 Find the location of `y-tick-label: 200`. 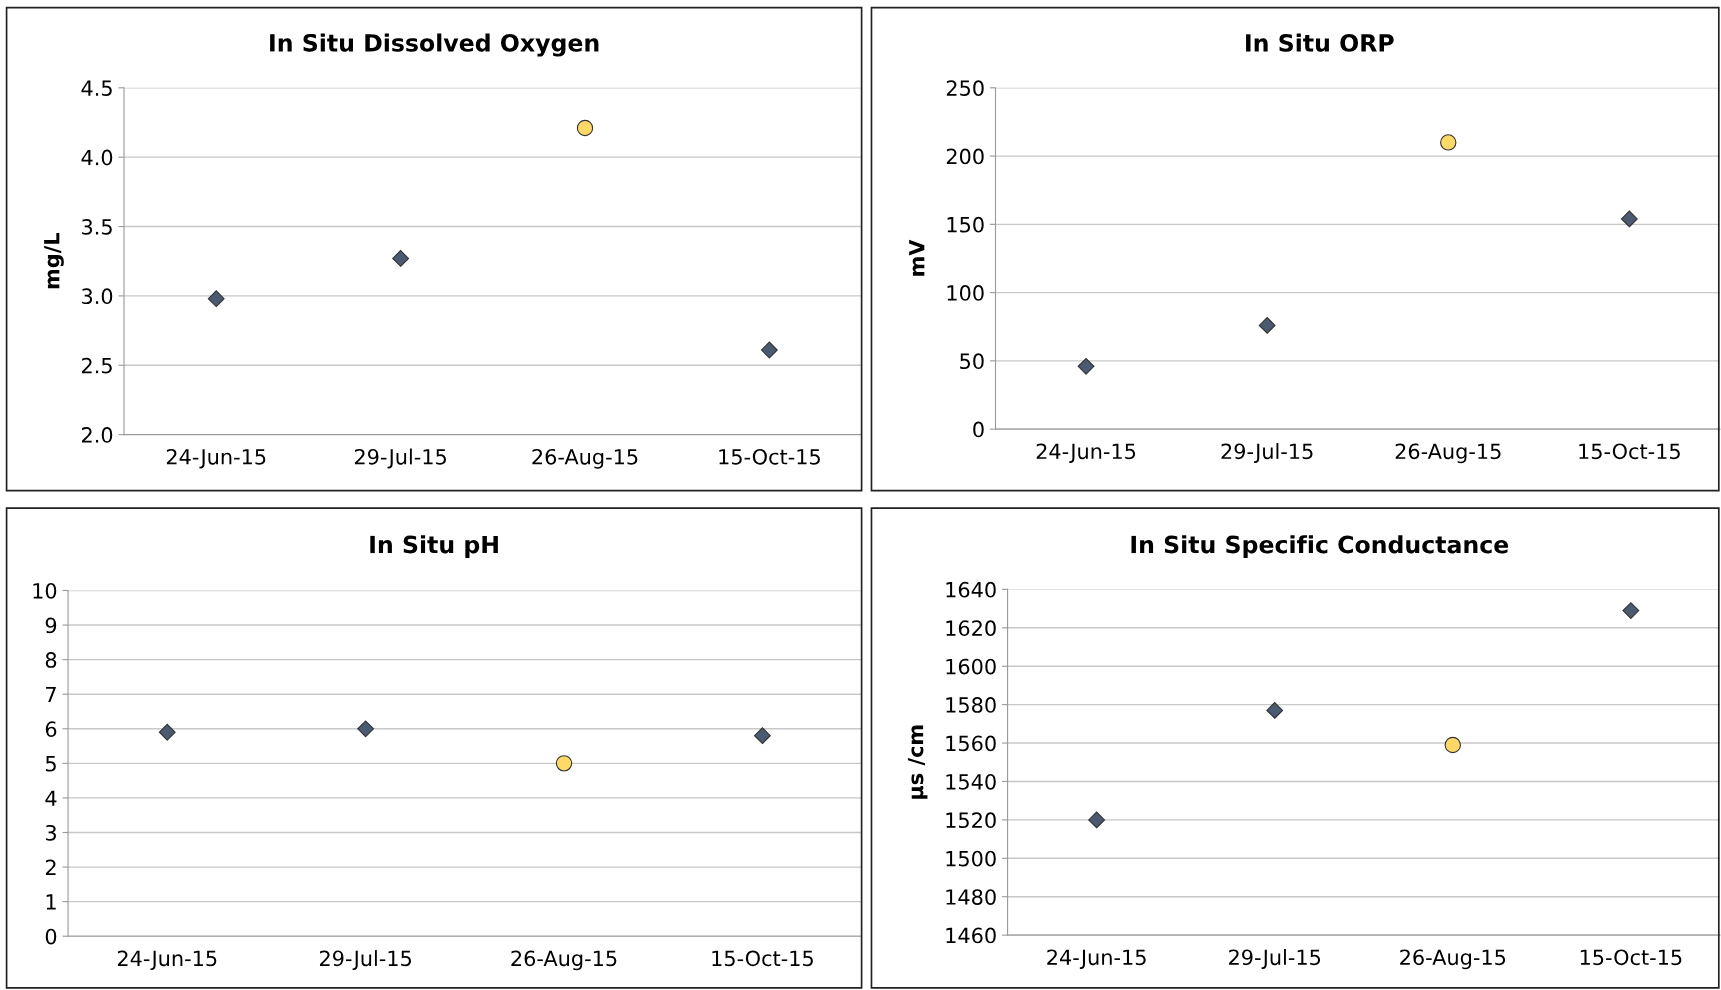

y-tick-label: 200 is located at coordinates (965, 156).